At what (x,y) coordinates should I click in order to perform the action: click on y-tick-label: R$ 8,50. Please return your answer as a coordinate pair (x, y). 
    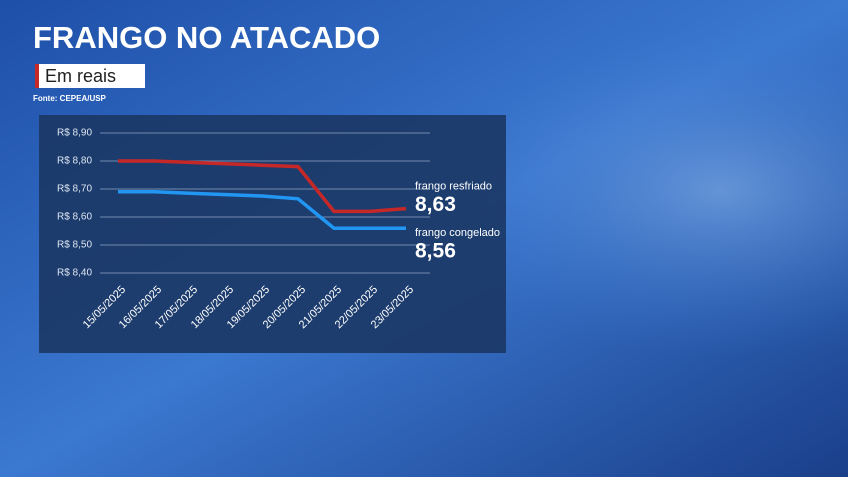
    Looking at the image, I should click on (74, 245).